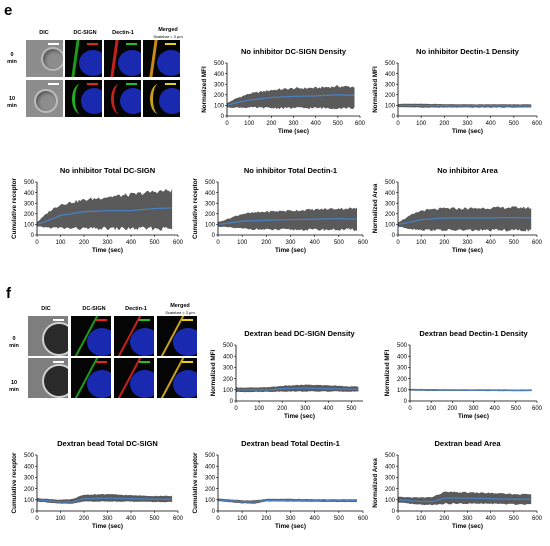 This screenshot has height=546, width=550. I want to click on y-tick-label: 400, so click(390, 467).